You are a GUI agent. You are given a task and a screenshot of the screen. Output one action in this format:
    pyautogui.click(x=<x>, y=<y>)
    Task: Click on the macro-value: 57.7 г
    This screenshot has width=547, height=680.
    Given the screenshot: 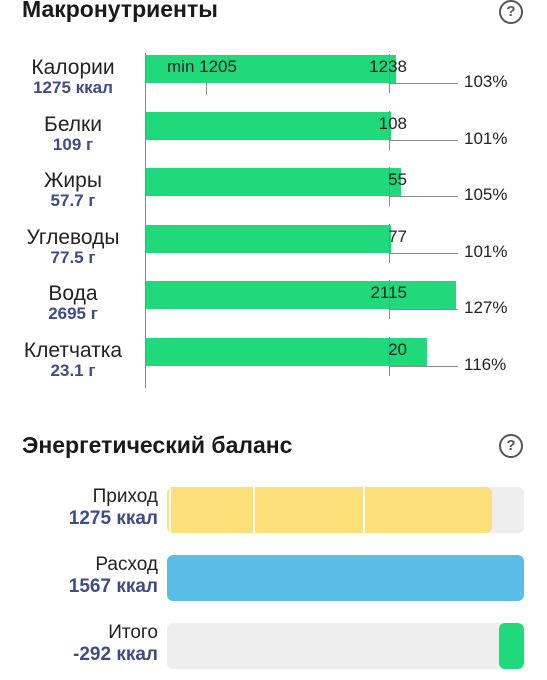 What is the action you would take?
    pyautogui.click(x=73, y=200)
    